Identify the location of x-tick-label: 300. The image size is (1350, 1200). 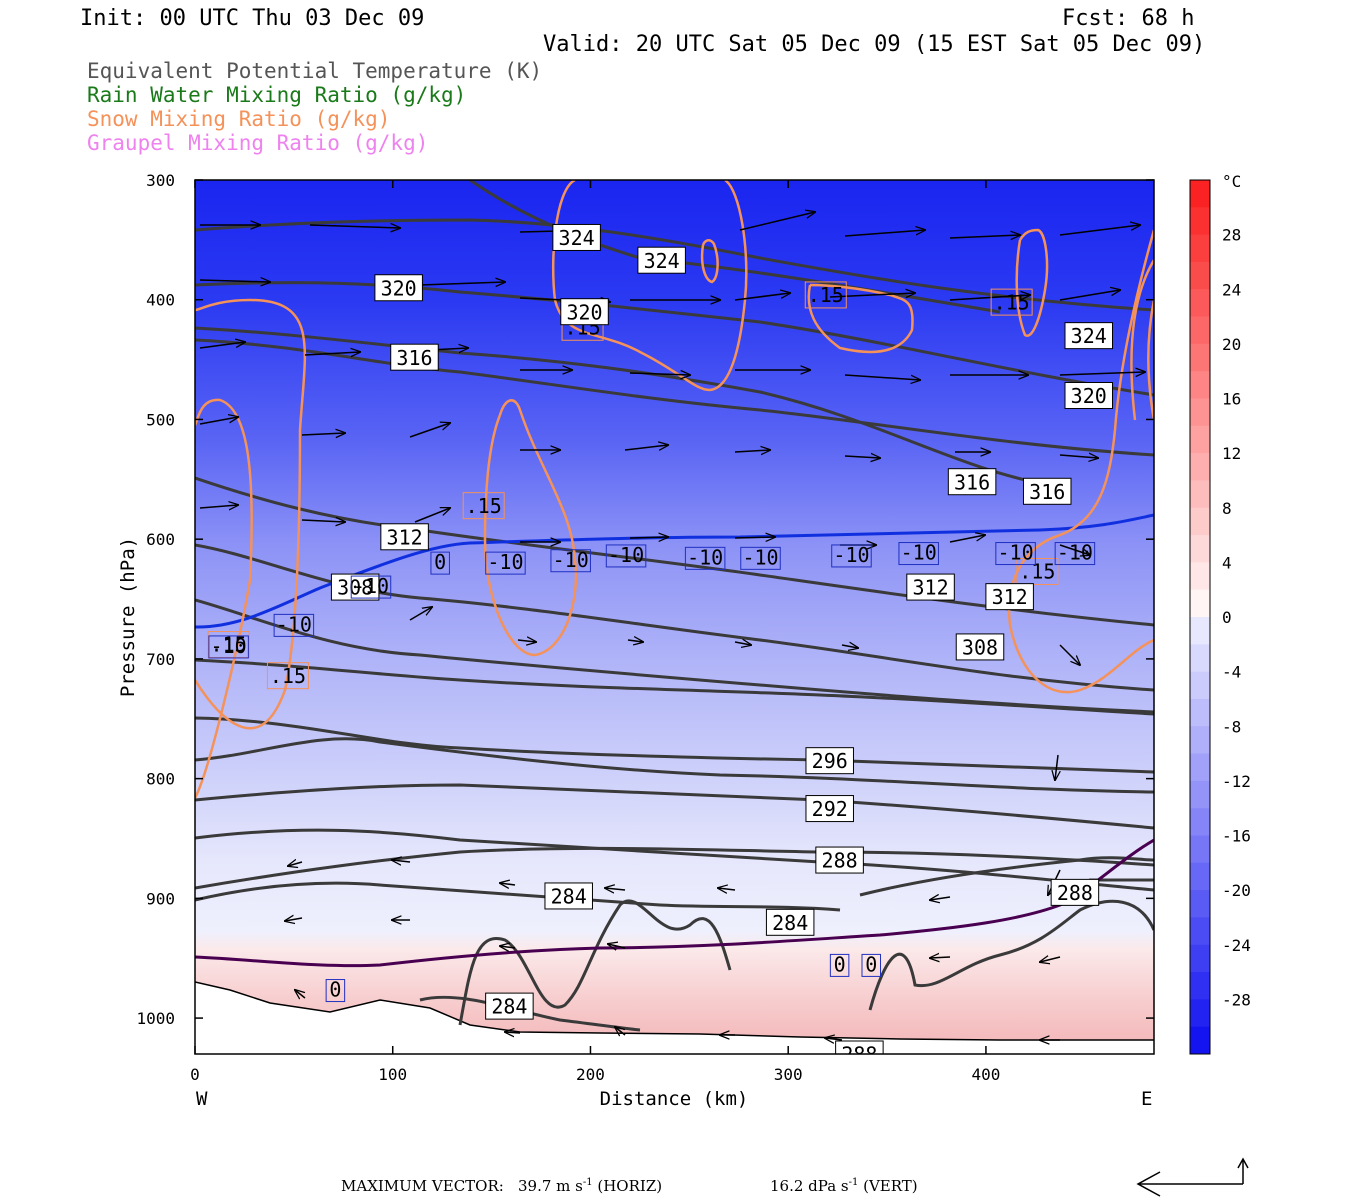
(788, 1074).